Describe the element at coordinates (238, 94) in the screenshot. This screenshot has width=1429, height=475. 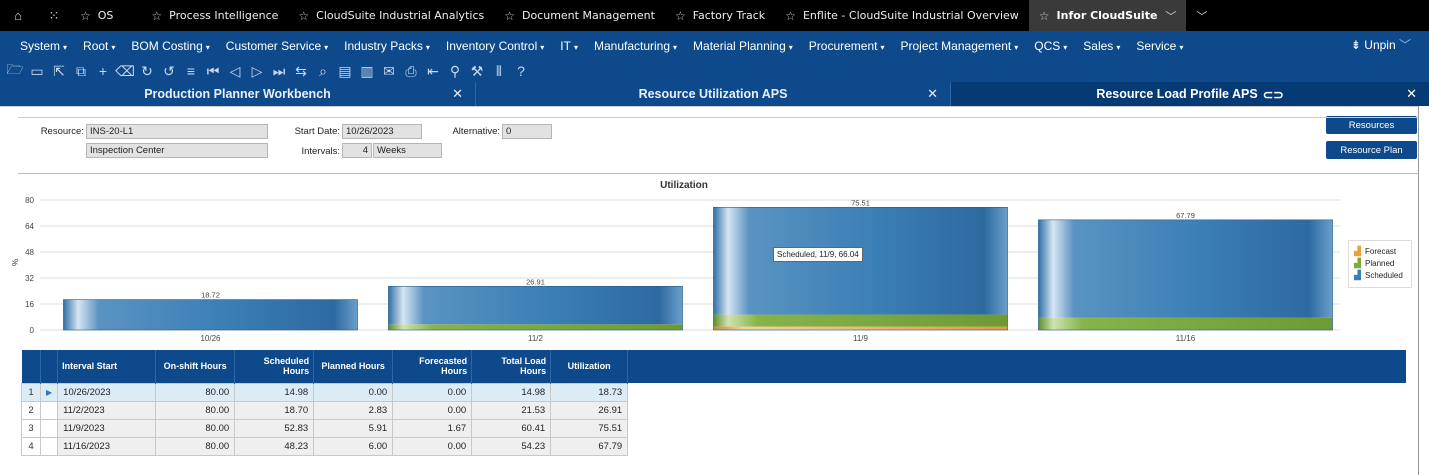
I see `tab-production-planner-workbench: Production Planner Workbench ✕` at that location.